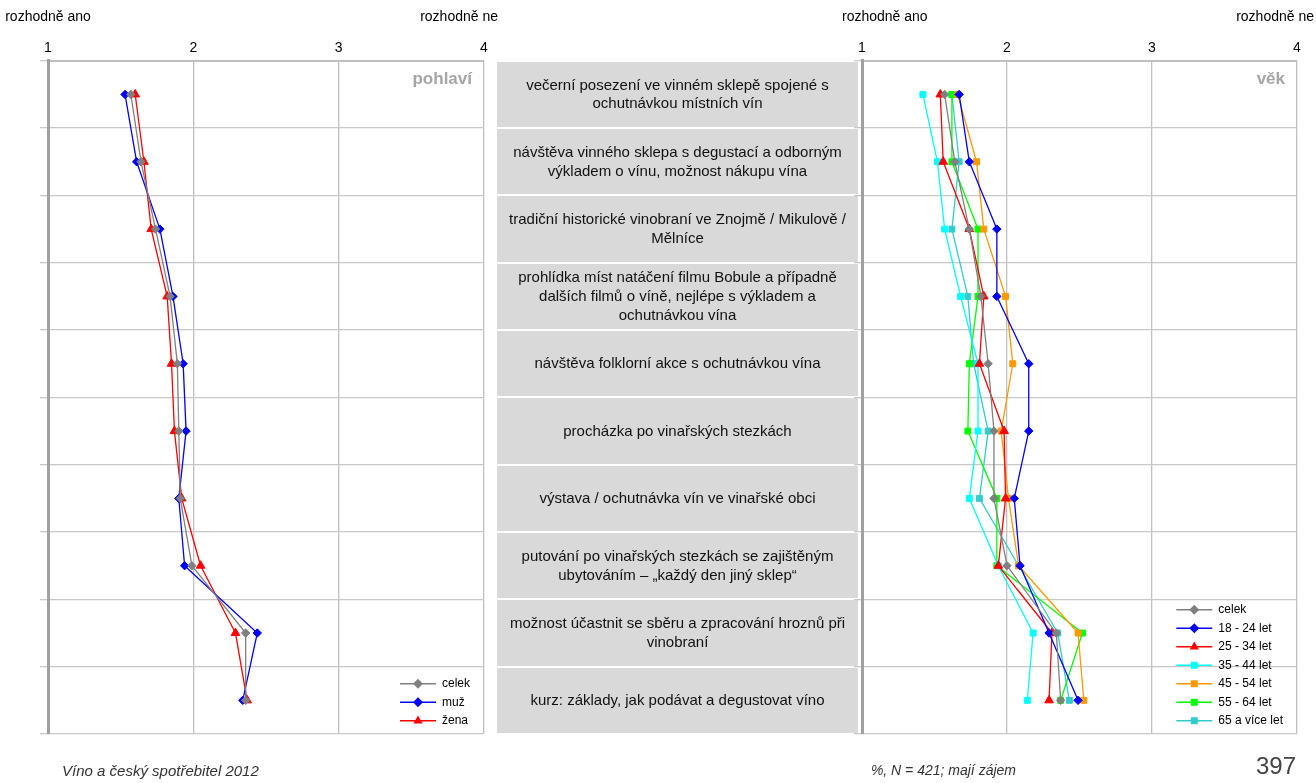  What do you see at coordinates (443, 78) in the screenshot?
I see `chart-title: pohlaví` at bounding box center [443, 78].